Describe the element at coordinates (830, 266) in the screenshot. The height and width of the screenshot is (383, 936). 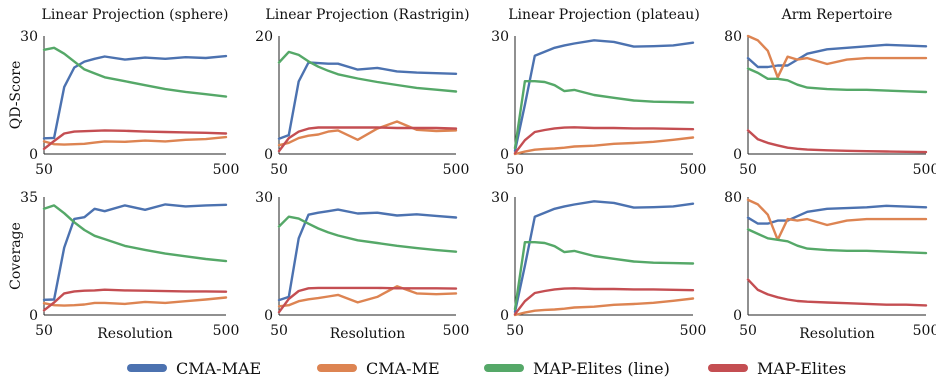
I see `chart-panel: 0 80 50 500 Resolution` at that location.